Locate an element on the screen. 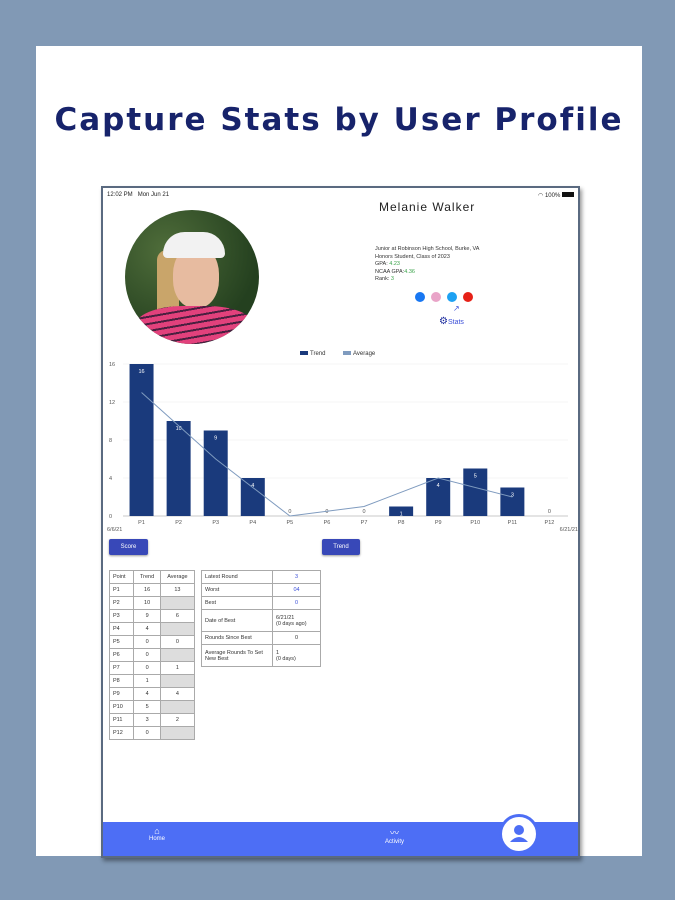 The image size is (675, 900). summary-value: 04 is located at coordinates (296, 590).